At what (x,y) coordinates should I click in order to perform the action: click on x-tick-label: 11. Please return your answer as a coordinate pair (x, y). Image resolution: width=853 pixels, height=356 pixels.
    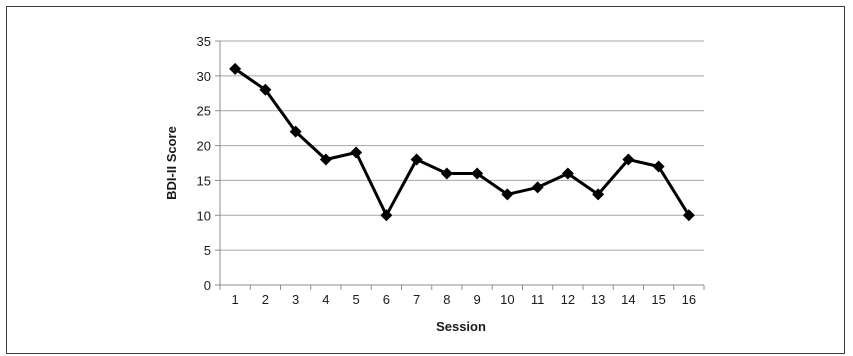
    Looking at the image, I should click on (538, 299).